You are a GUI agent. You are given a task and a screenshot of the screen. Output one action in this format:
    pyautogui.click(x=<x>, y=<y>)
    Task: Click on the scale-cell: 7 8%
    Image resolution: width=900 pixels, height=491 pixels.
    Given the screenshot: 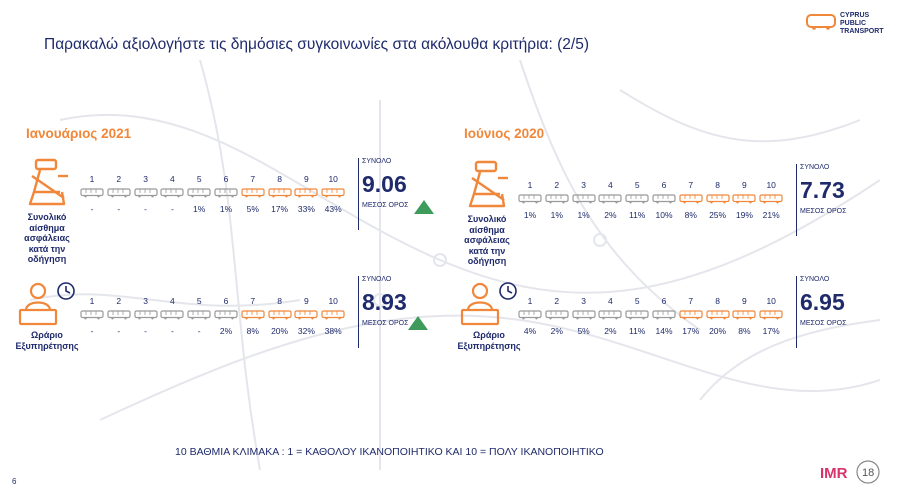 What is the action you would take?
    pyautogui.click(x=691, y=200)
    